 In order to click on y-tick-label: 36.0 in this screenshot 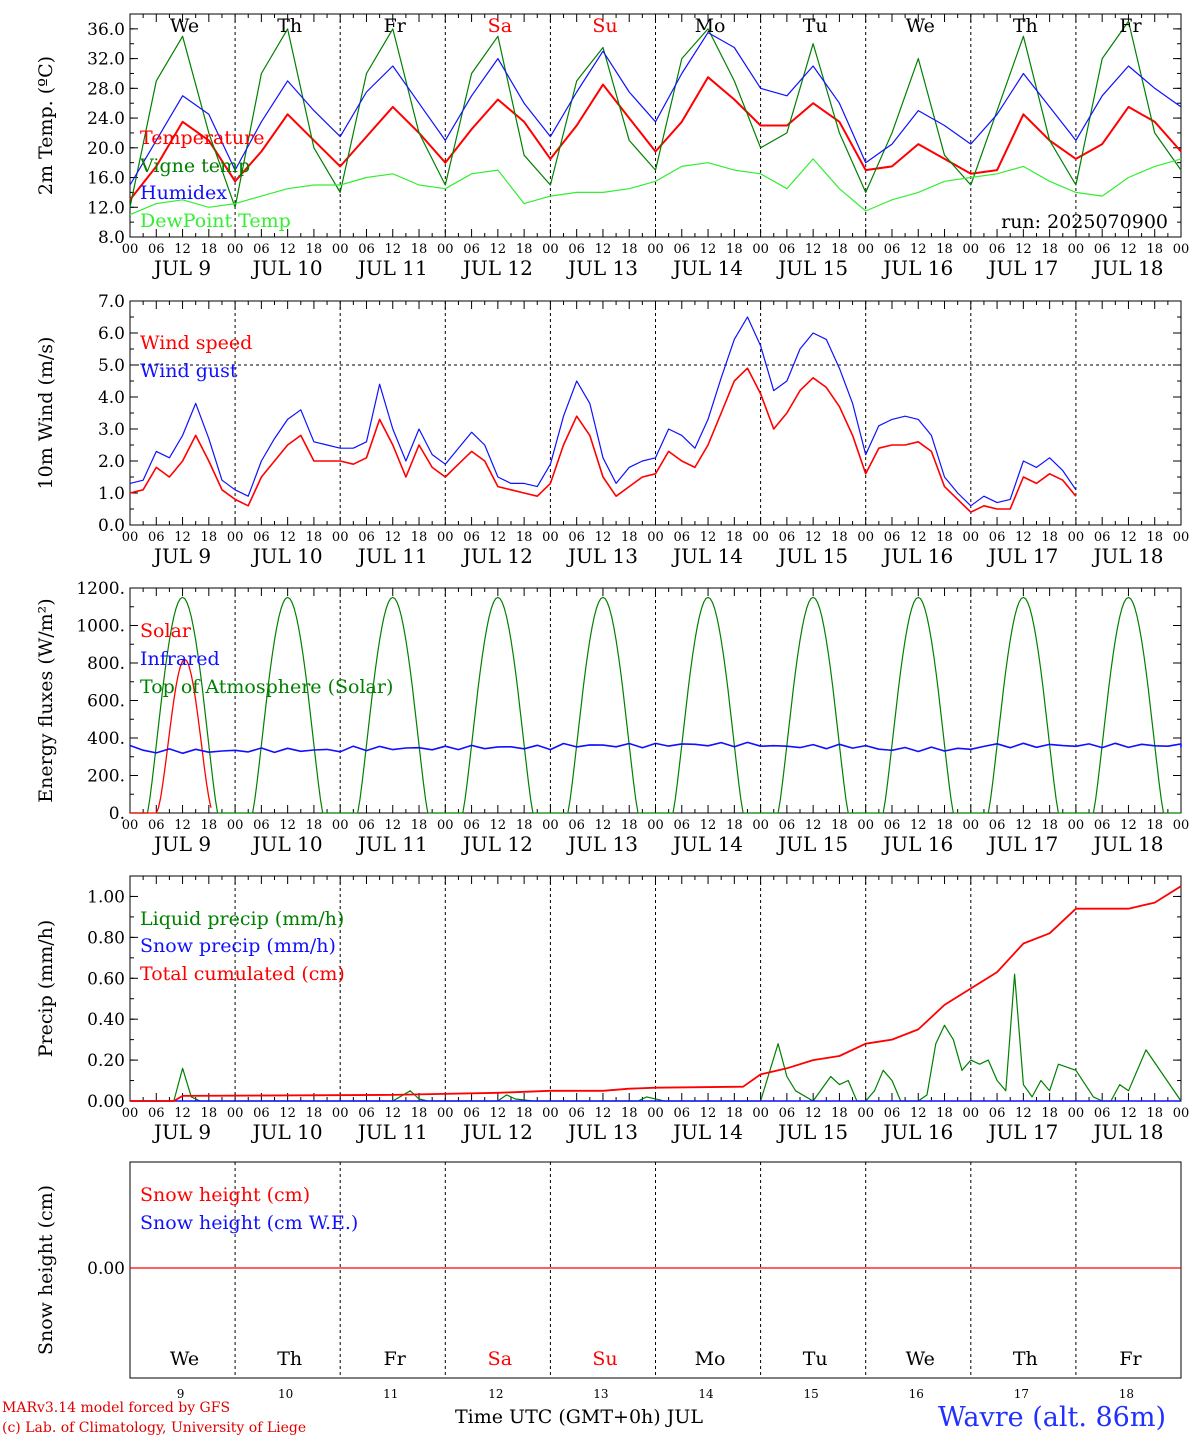, I will do `click(106, 30)`.